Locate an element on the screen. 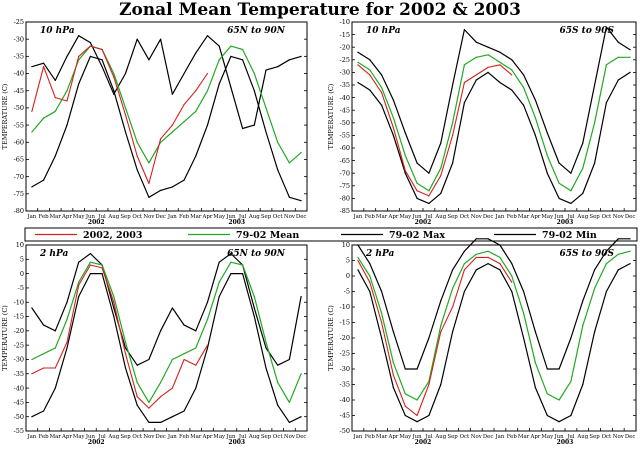 The image size is (640, 456). series-line-79-02-max is located at coordinates (166, 309).